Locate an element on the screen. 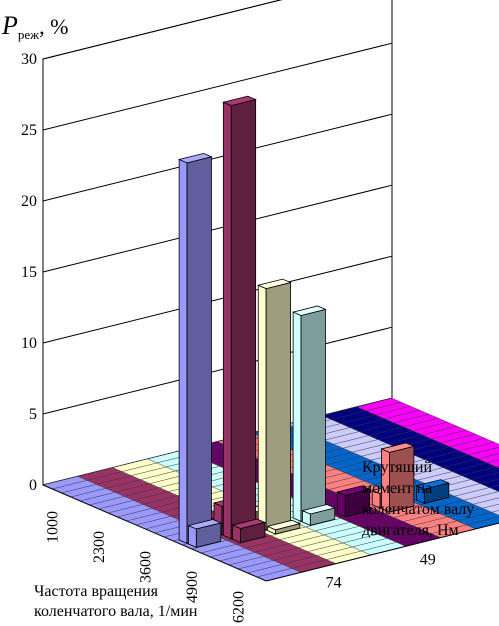 The image size is (499, 626). depth-axis-title-line3: коленчатом валу is located at coordinates (418, 509).